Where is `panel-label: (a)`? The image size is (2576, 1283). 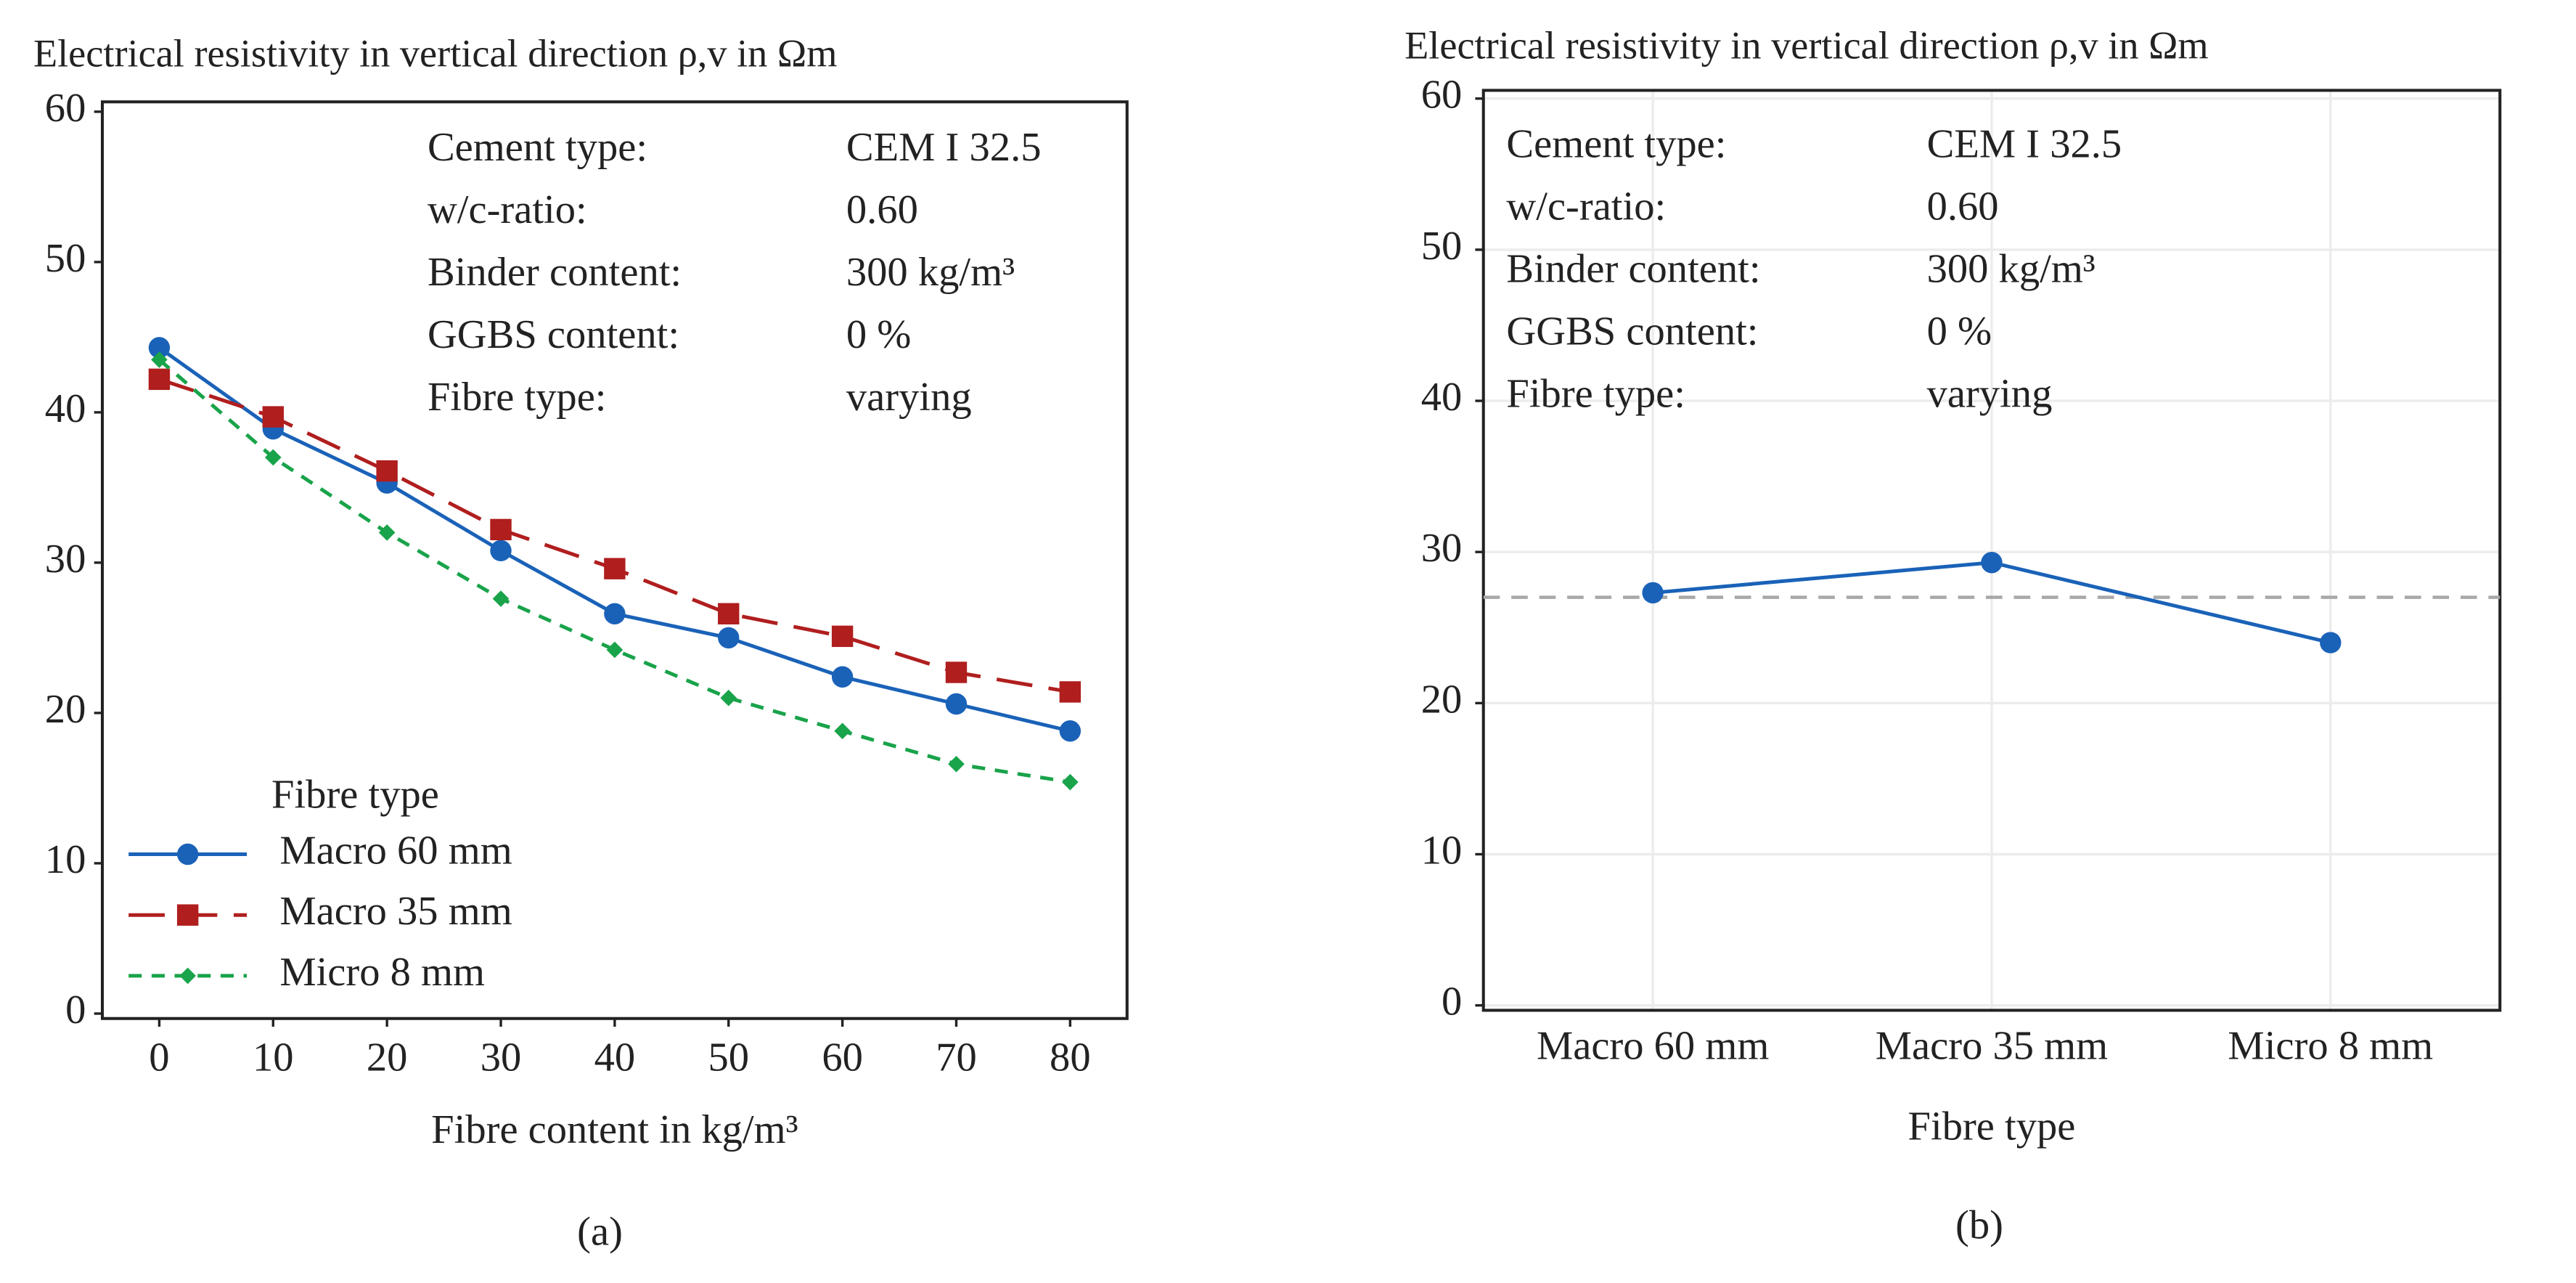 panel-label: (a) is located at coordinates (600, 1231).